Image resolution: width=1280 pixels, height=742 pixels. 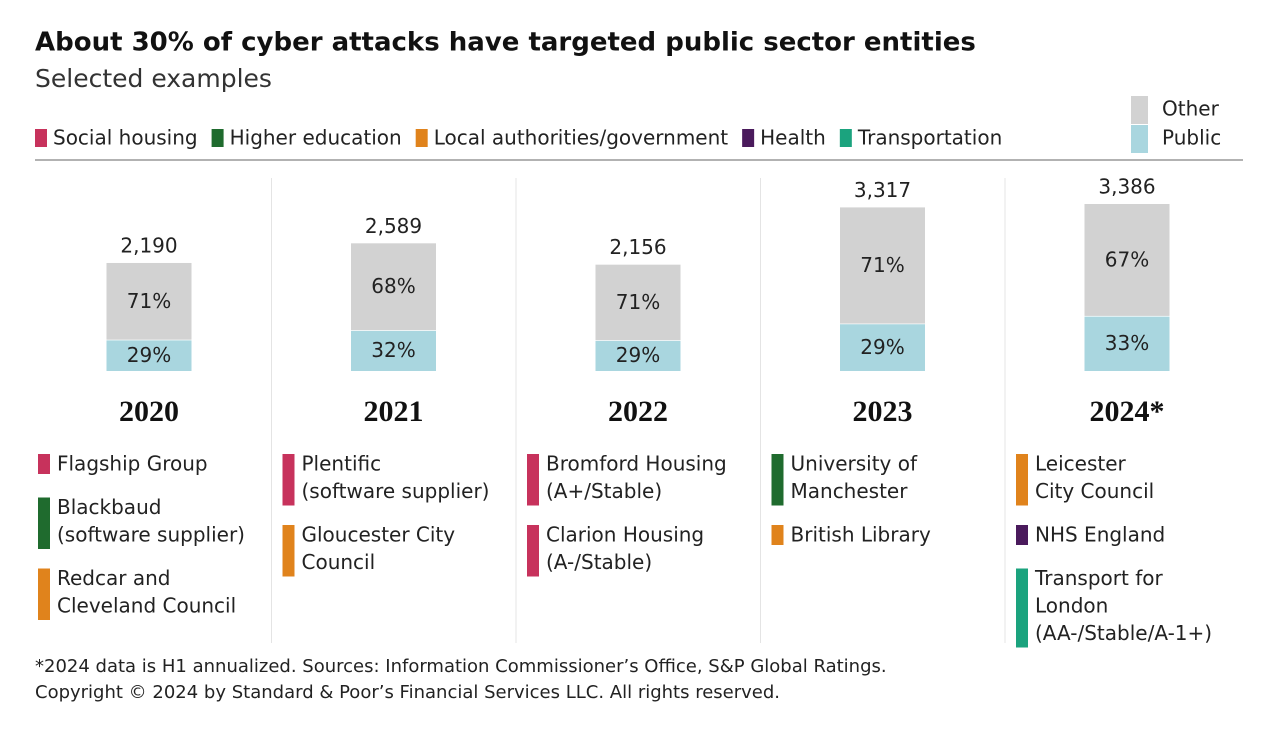 I want to click on example-text: NHS England, so click(x=1100, y=535).